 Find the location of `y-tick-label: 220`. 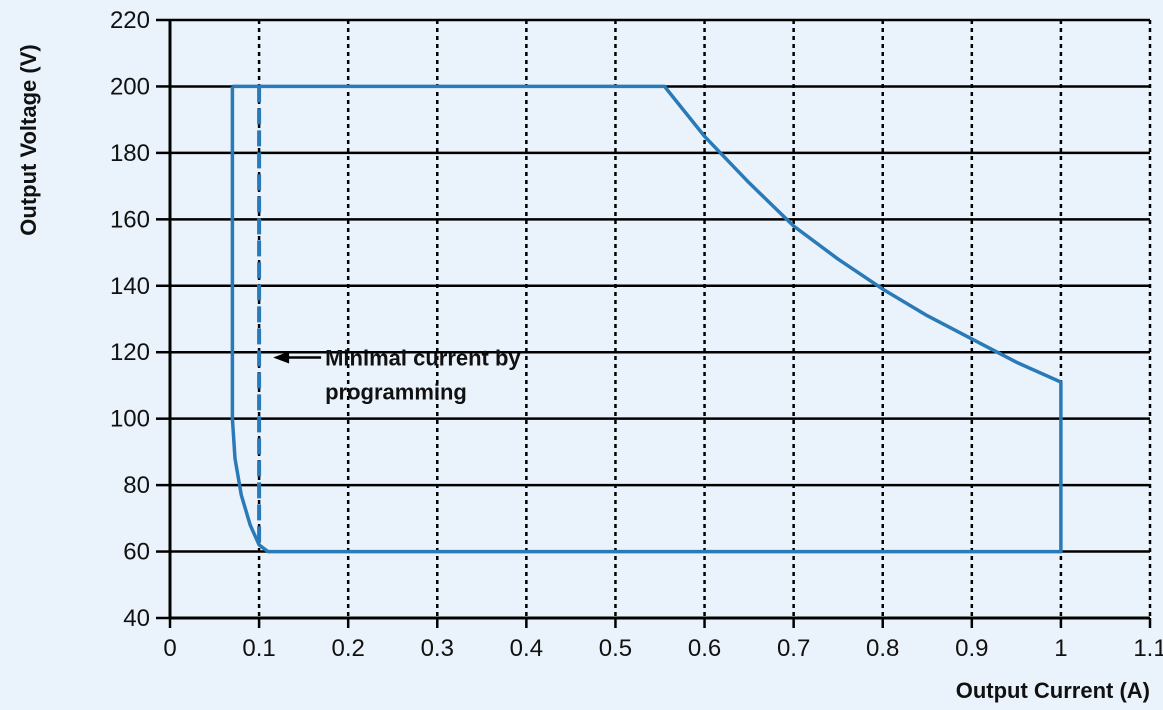

y-tick-label: 220 is located at coordinates (130, 20).